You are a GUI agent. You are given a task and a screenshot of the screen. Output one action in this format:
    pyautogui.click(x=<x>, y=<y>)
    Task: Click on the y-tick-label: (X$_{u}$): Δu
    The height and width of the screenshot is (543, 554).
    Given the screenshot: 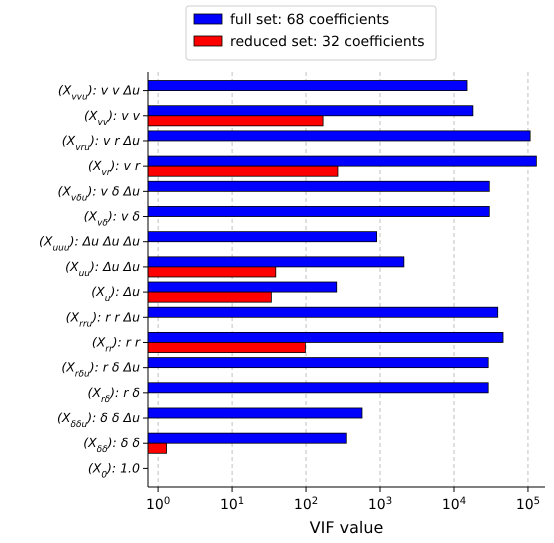 What is the action you would take?
    pyautogui.click(x=115, y=294)
    